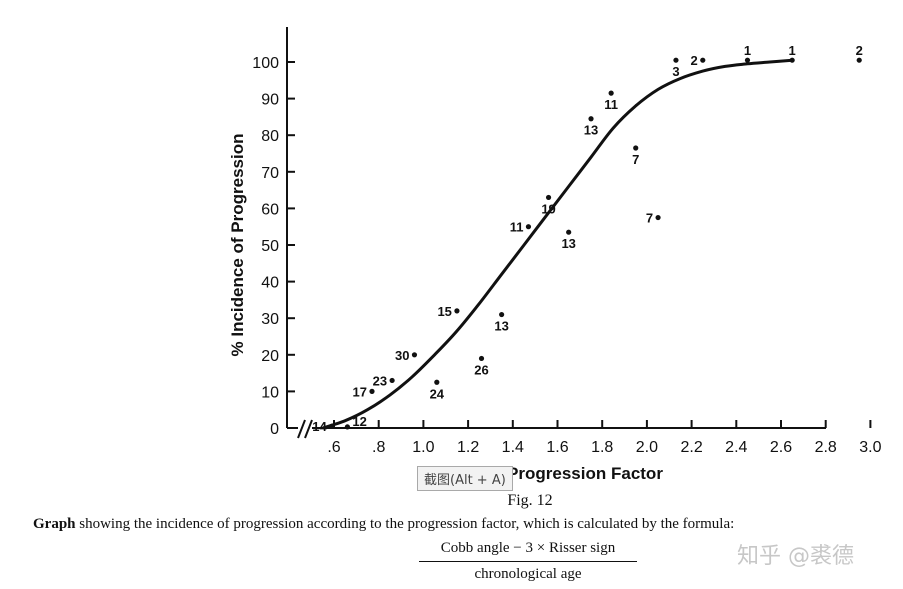  Describe the element at coordinates (602, 447) in the screenshot. I see `x-tick-label: 1.8` at that location.